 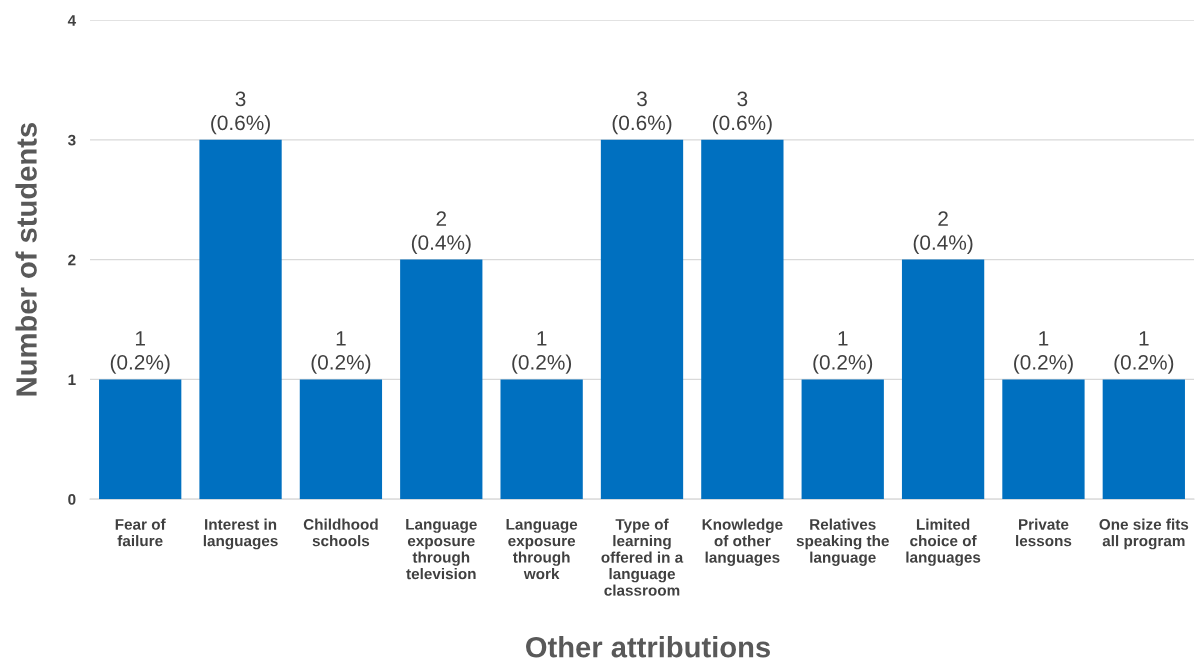 What do you see at coordinates (340, 532) in the screenshot?
I see `x-tick-label: Childhood schools` at bounding box center [340, 532].